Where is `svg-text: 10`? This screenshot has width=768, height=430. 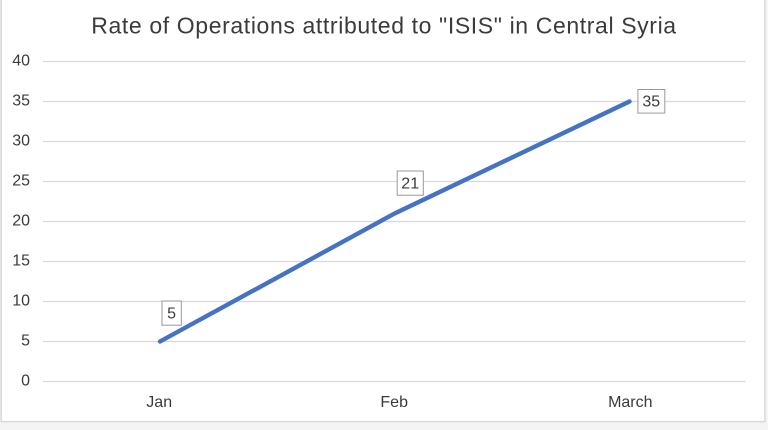
svg-text: 10 is located at coordinates (21, 301).